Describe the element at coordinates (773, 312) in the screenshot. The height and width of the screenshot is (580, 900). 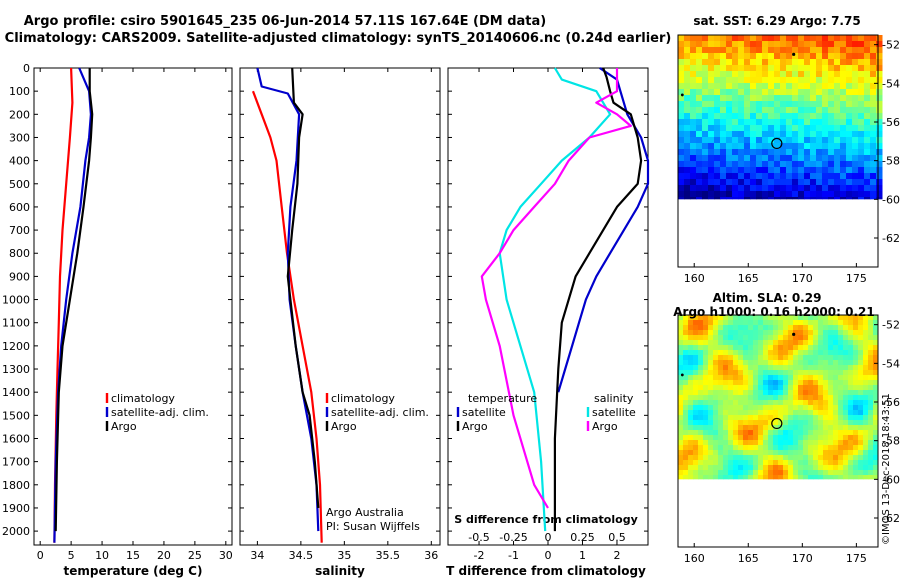
I see `sla-map-title-line2: Argo h1000: 0.16 h2000: 0.21` at that location.